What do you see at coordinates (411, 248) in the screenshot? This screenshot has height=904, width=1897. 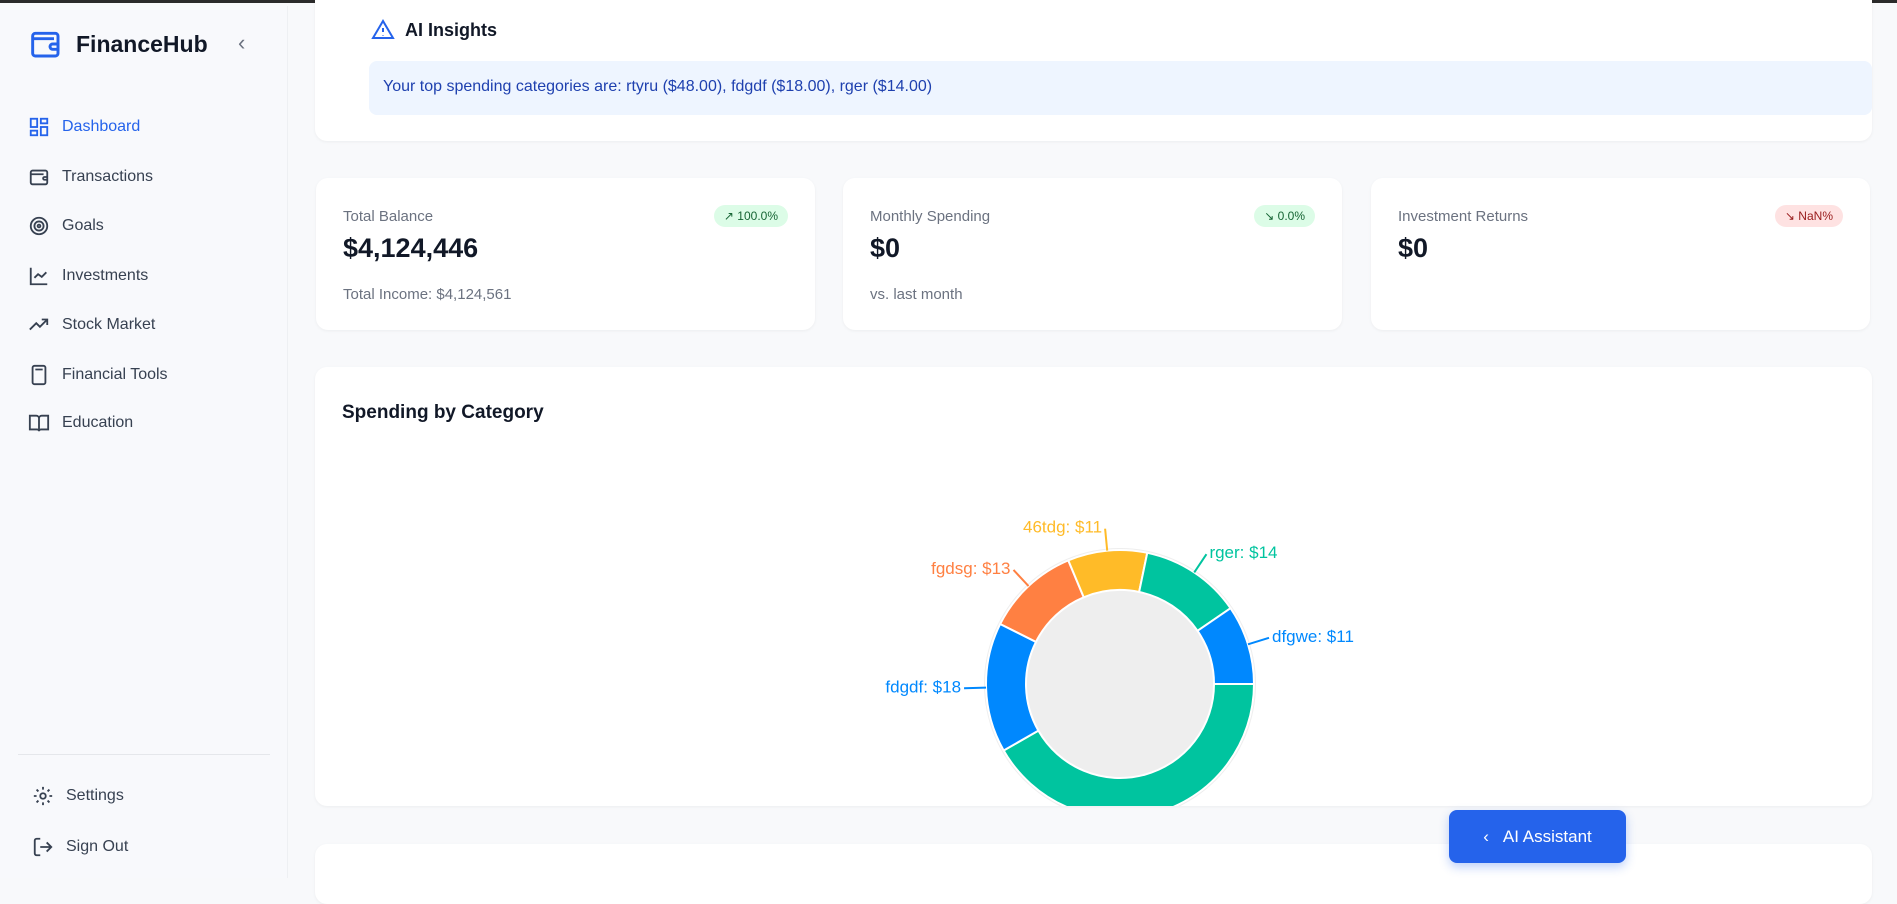 I see `stat-value: $4,124,446` at bounding box center [411, 248].